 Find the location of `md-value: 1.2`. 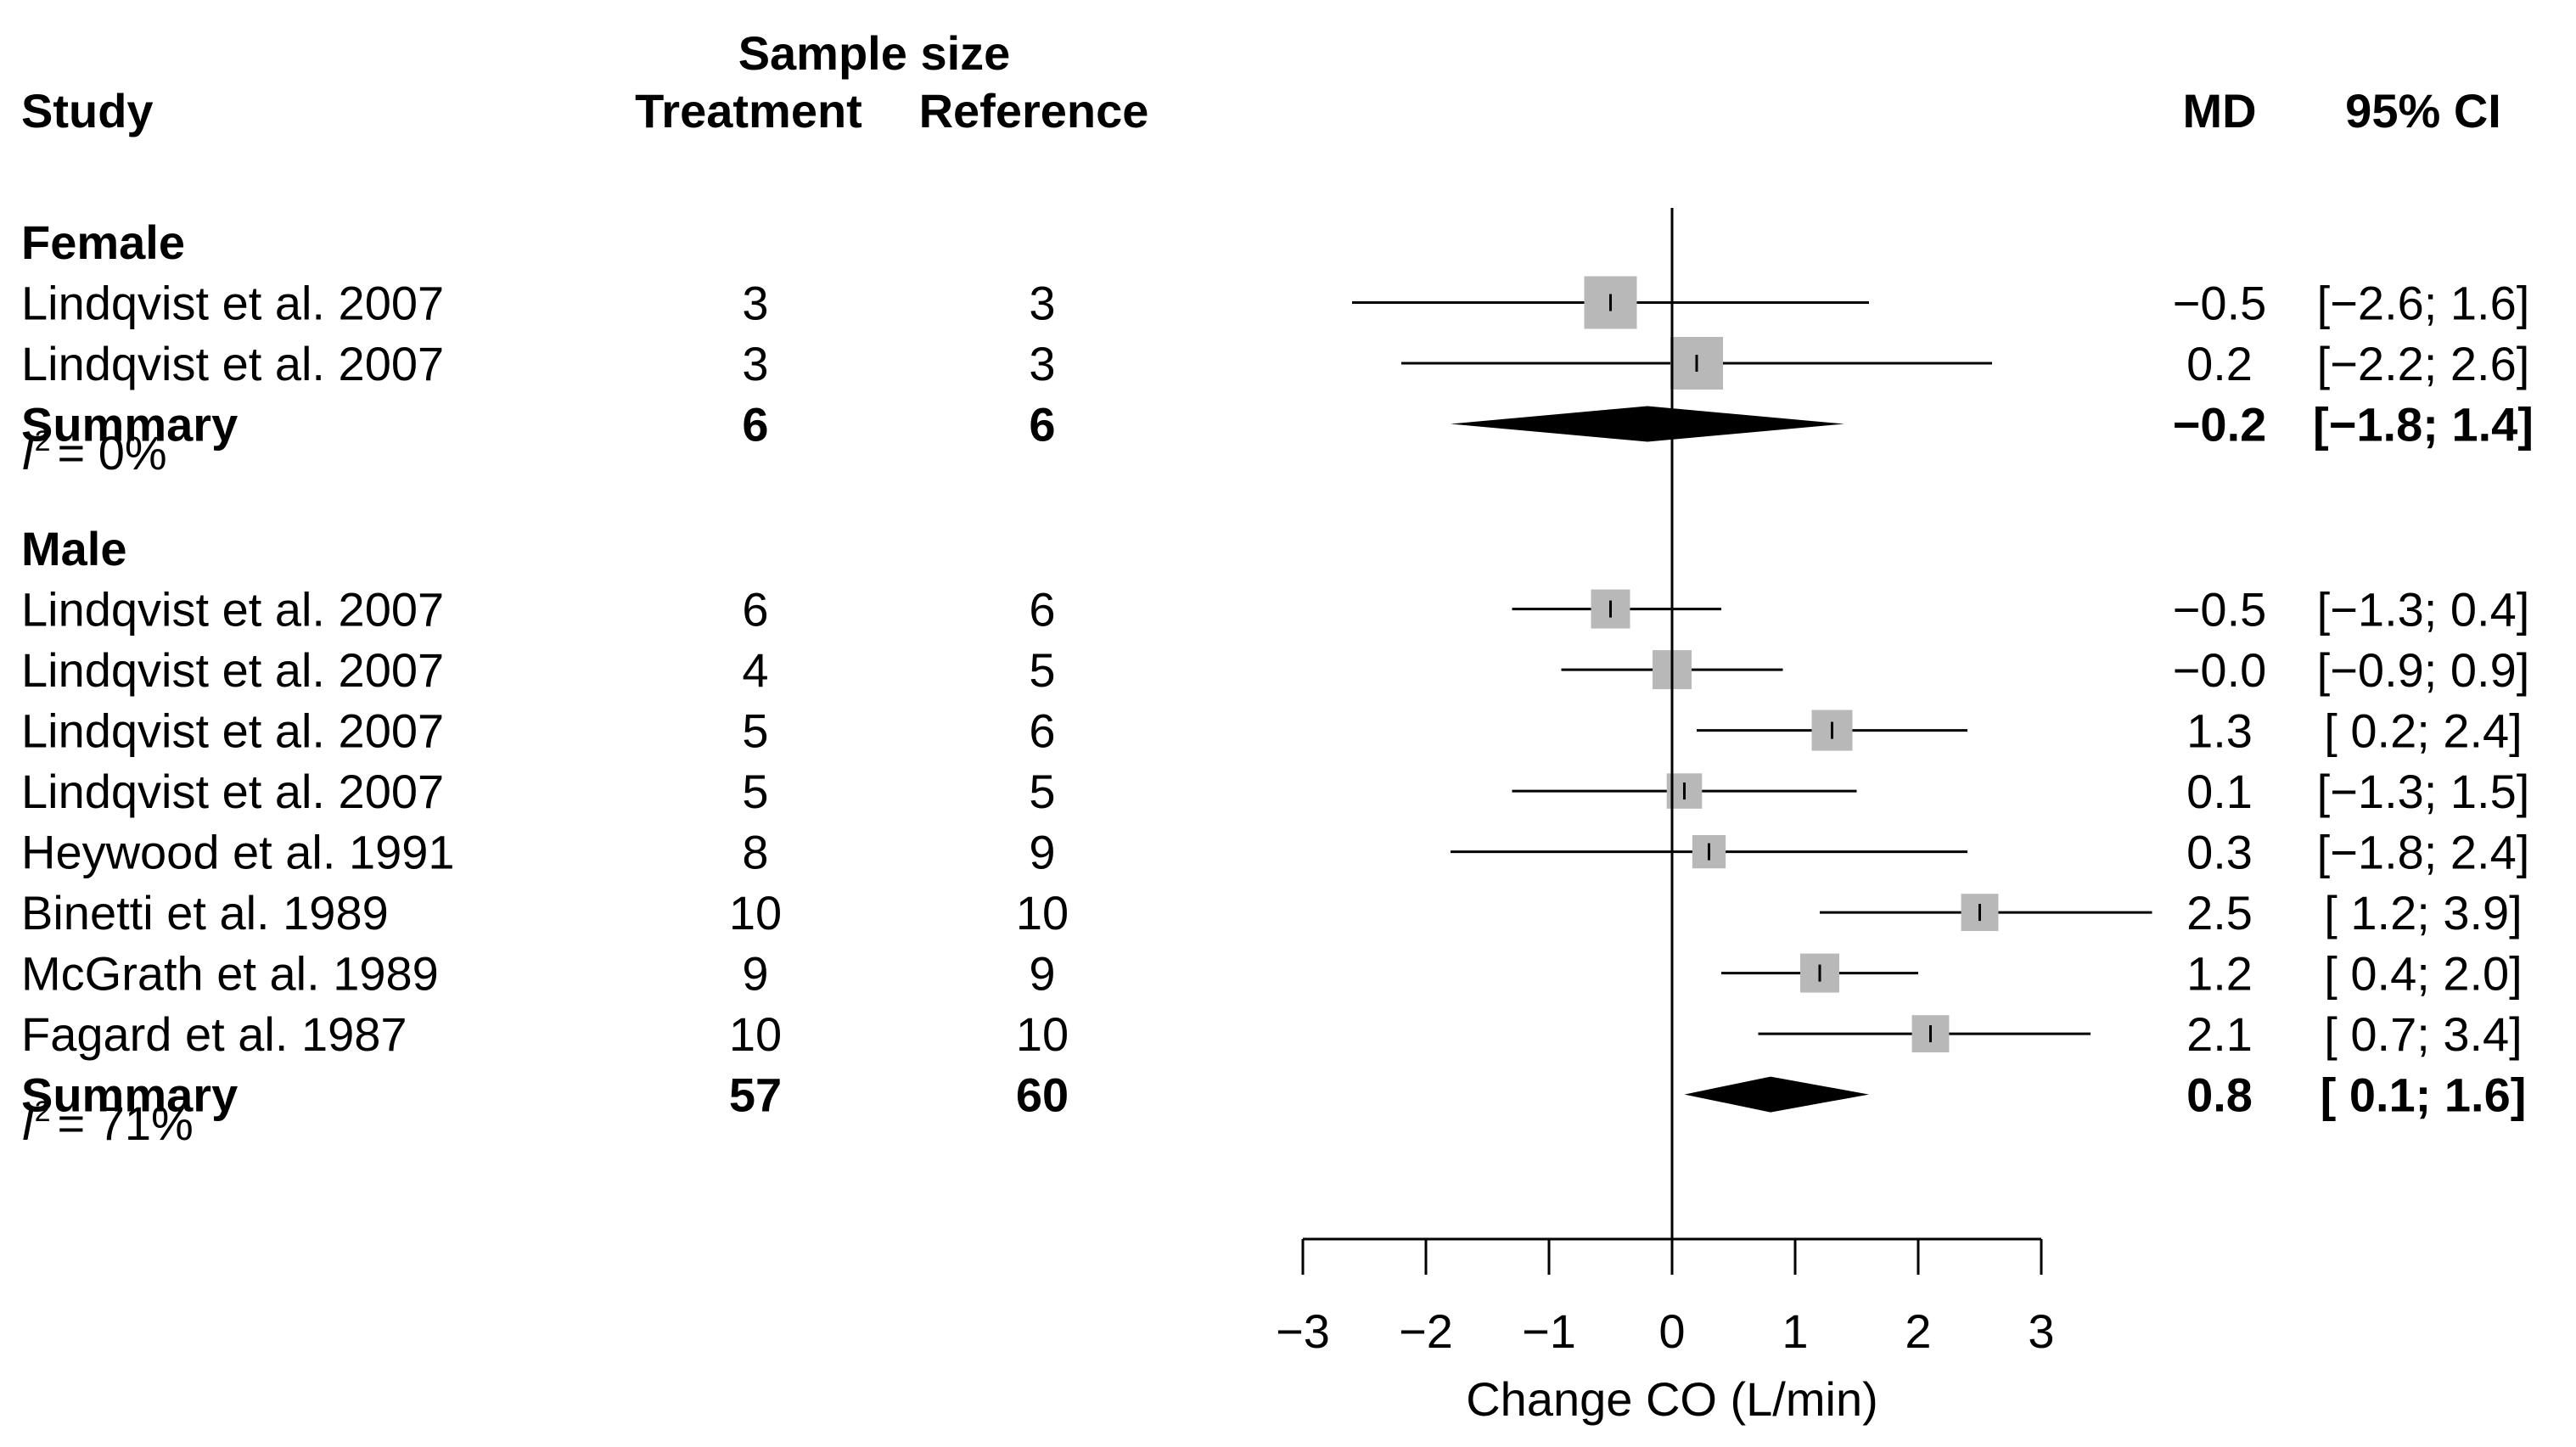

md-value: 1.2 is located at coordinates (2219, 974).